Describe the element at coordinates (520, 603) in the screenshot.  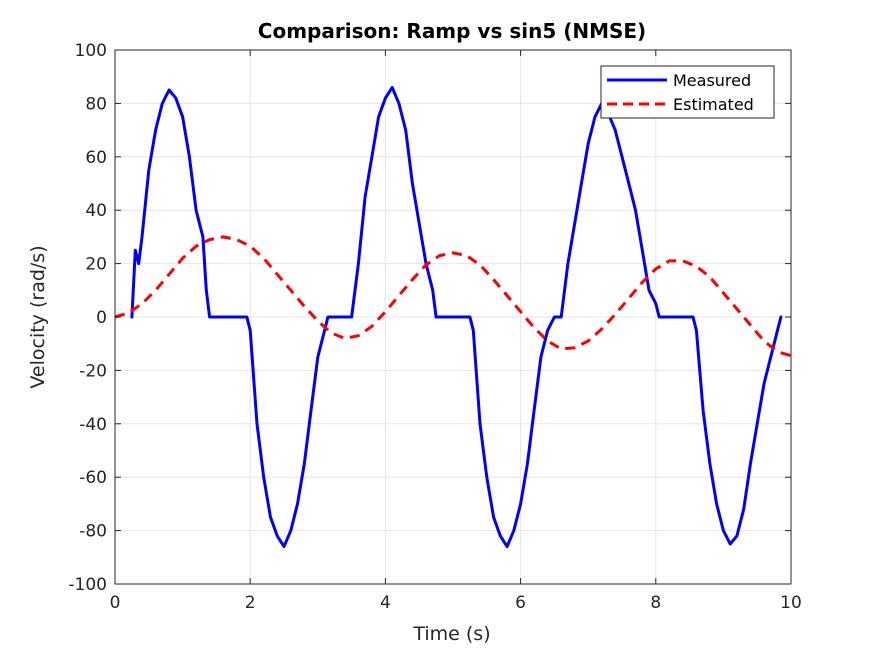
I see `x-tick-label: 6` at that location.